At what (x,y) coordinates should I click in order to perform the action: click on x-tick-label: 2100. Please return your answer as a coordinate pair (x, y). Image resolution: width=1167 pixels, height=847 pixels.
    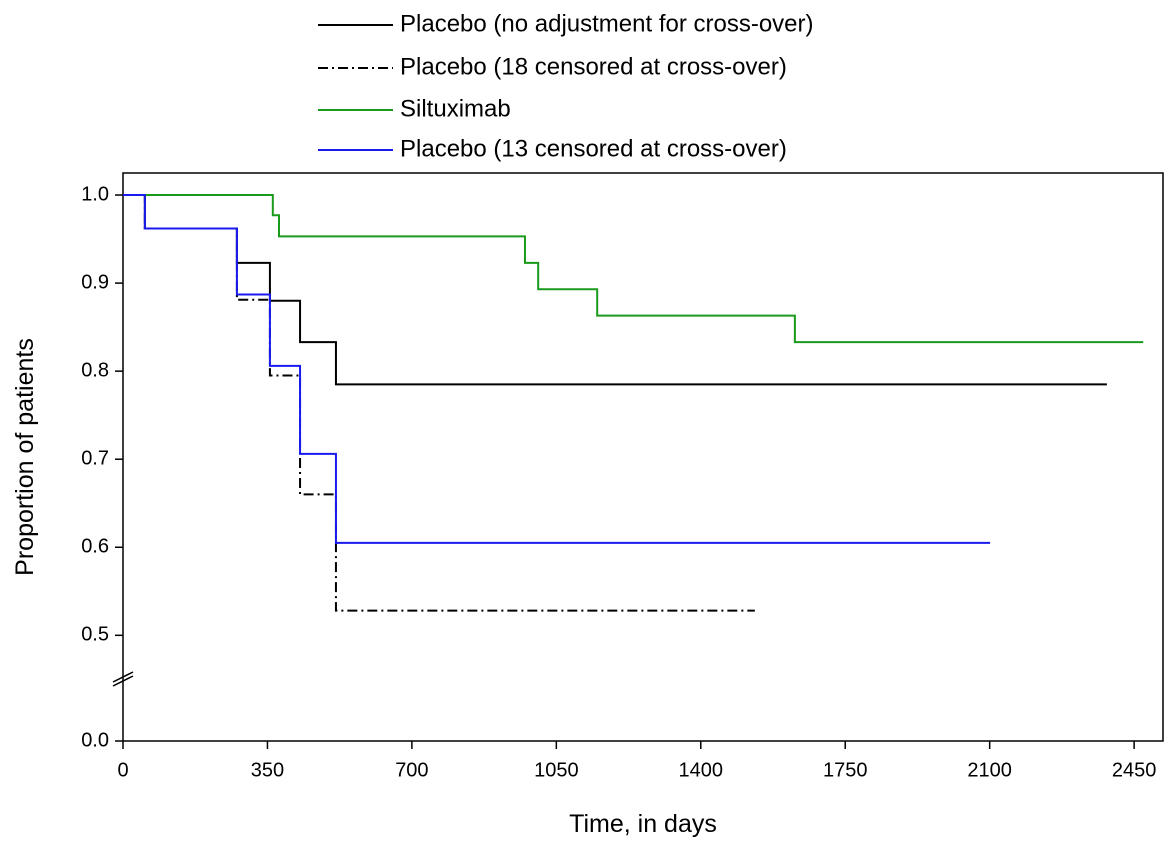
    Looking at the image, I should click on (989, 770).